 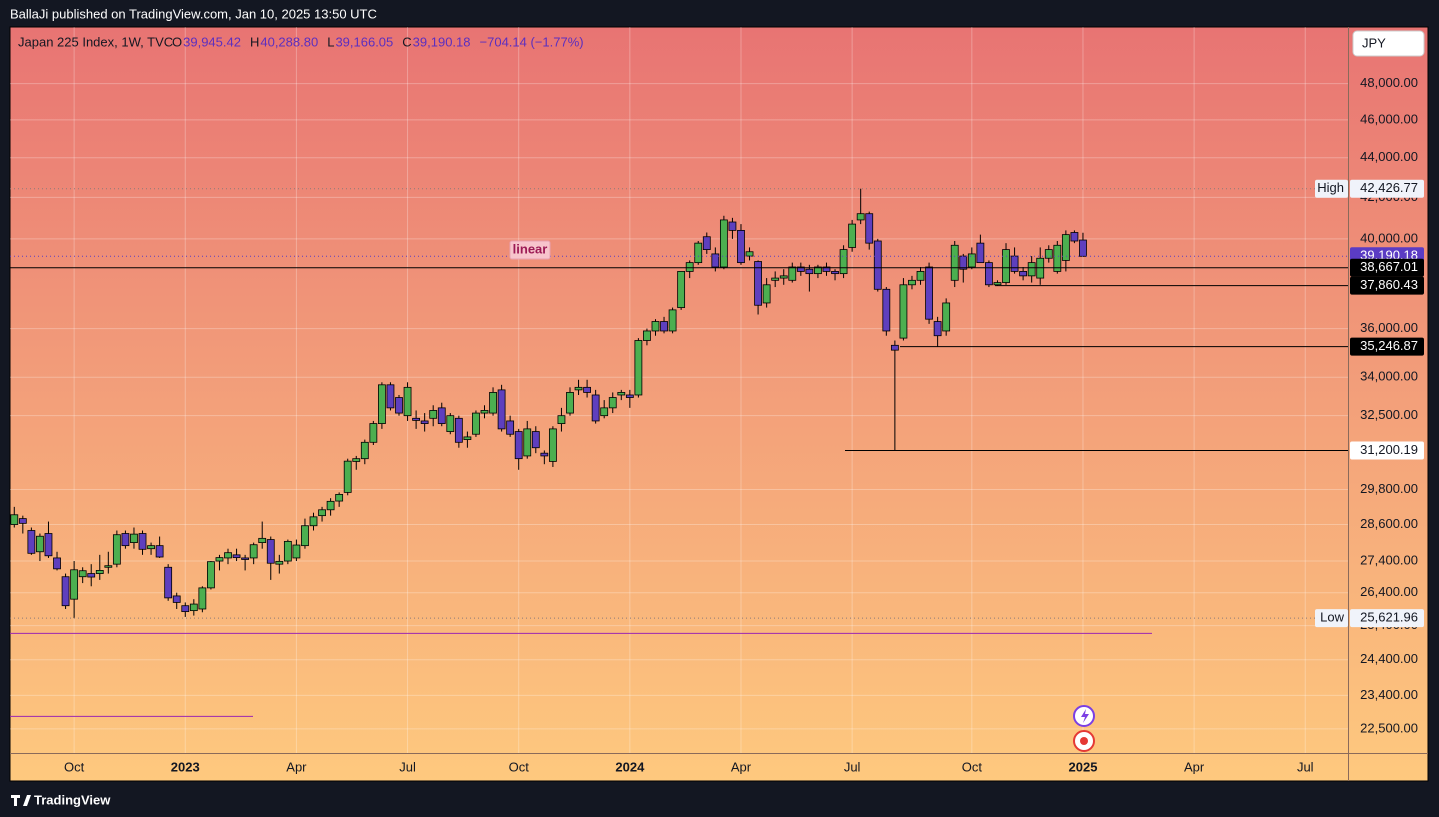 I want to click on legend-change: −704.14 (−1.77%), so click(x=532, y=41).